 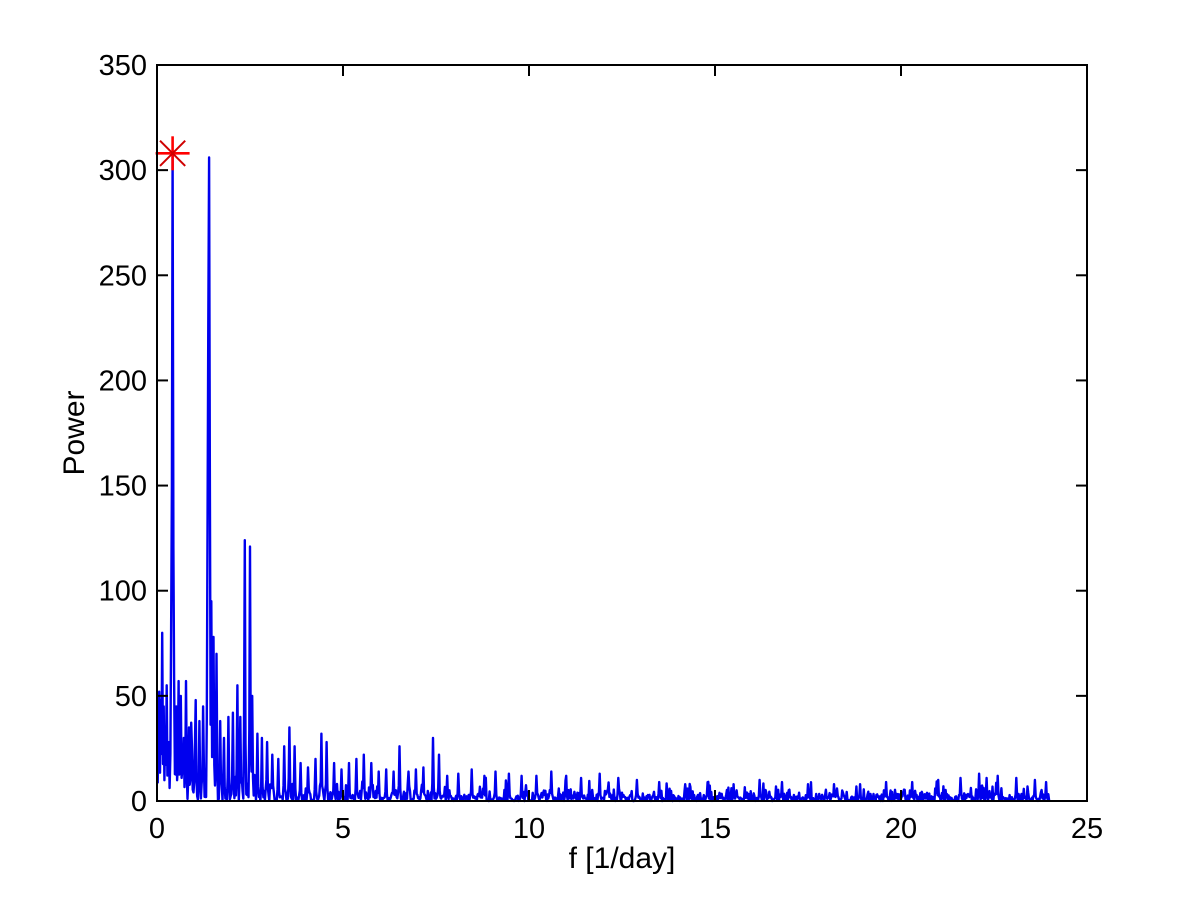 I want to click on asterisk-spoke, so click(x=172, y=153).